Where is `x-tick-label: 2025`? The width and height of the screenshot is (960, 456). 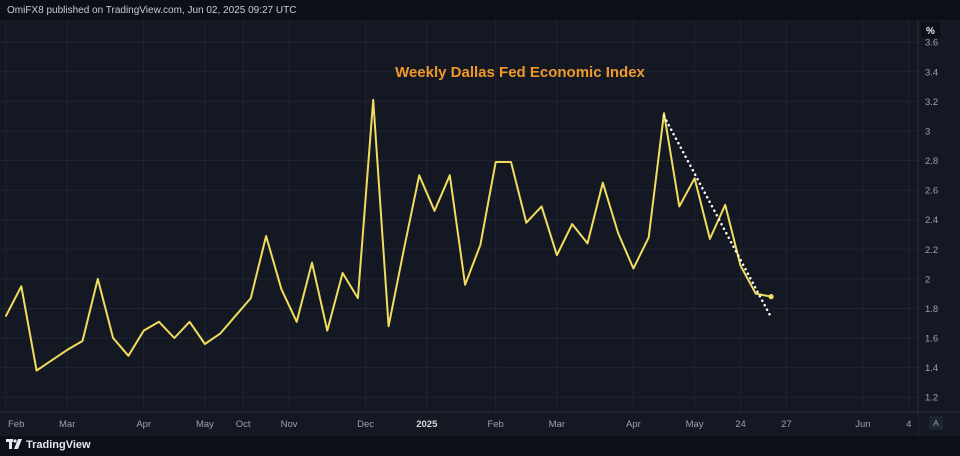 x-tick-label: 2025 is located at coordinates (427, 424).